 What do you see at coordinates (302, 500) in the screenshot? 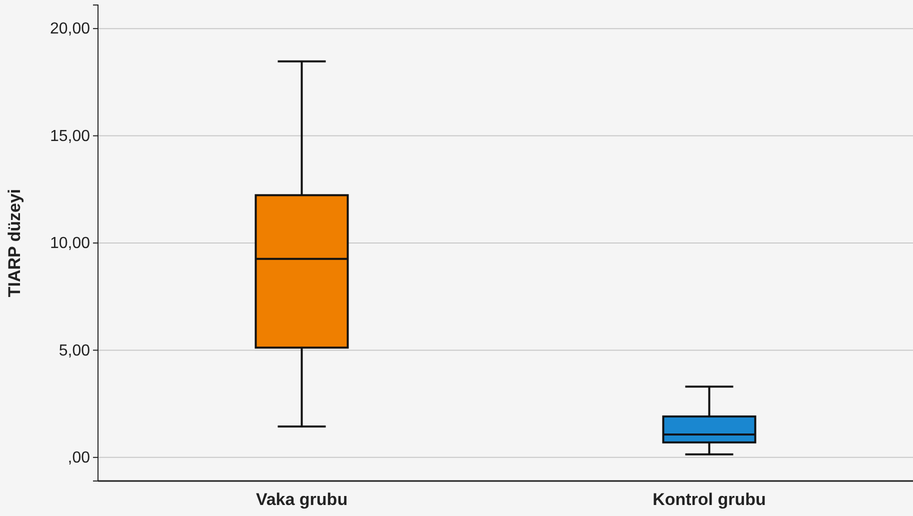
I see `x-tick-label: Vaka grubu` at bounding box center [302, 500].